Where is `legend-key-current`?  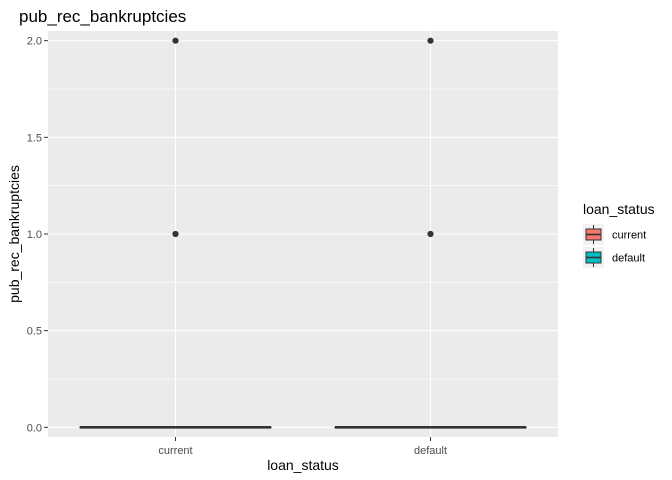
legend-key-current is located at coordinates (593, 234).